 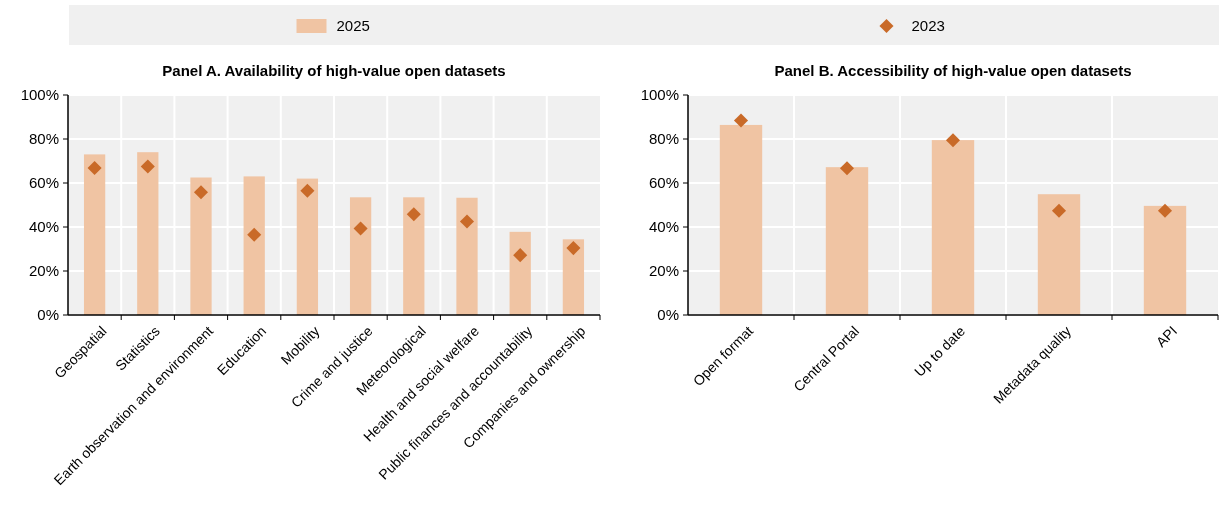 What do you see at coordinates (353, 26) in the screenshot?
I see `legend-label: 2025` at bounding box center [353, 26].